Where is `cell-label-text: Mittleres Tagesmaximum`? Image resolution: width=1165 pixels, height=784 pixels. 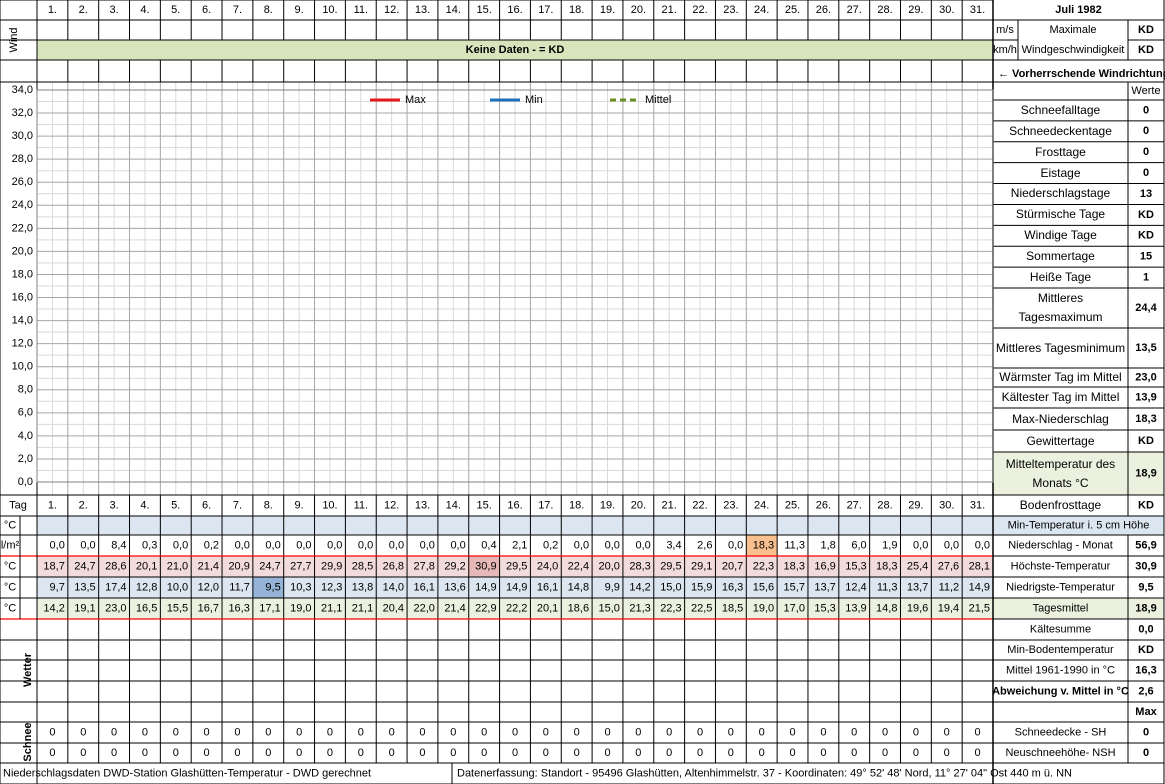
cell-label-text: Mittleres Tagesmaximum is located at coordinates (1060, 307).